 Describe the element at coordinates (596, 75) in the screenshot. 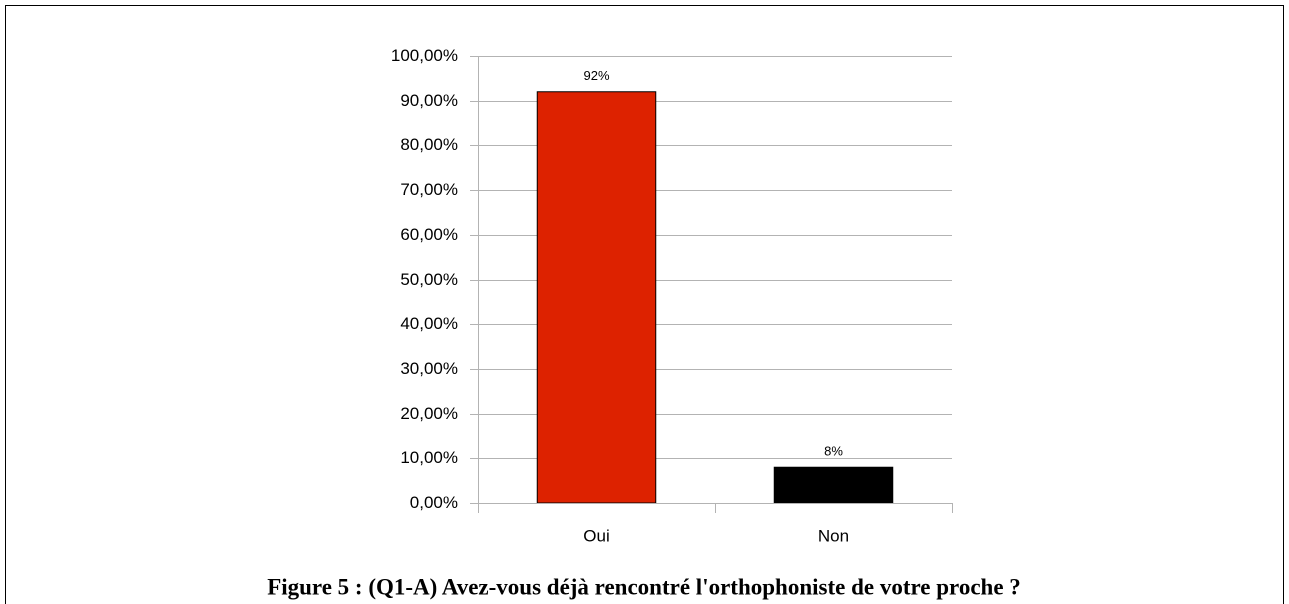

I see `value-label: 92%` at that location.